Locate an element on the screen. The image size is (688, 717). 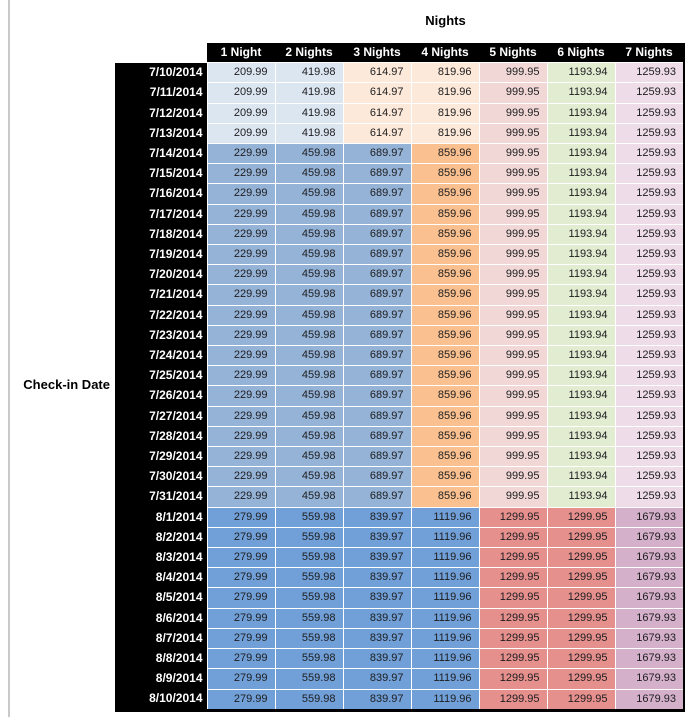
row-date-cell: 7/31/2014 is located at coordinates (161, 497).